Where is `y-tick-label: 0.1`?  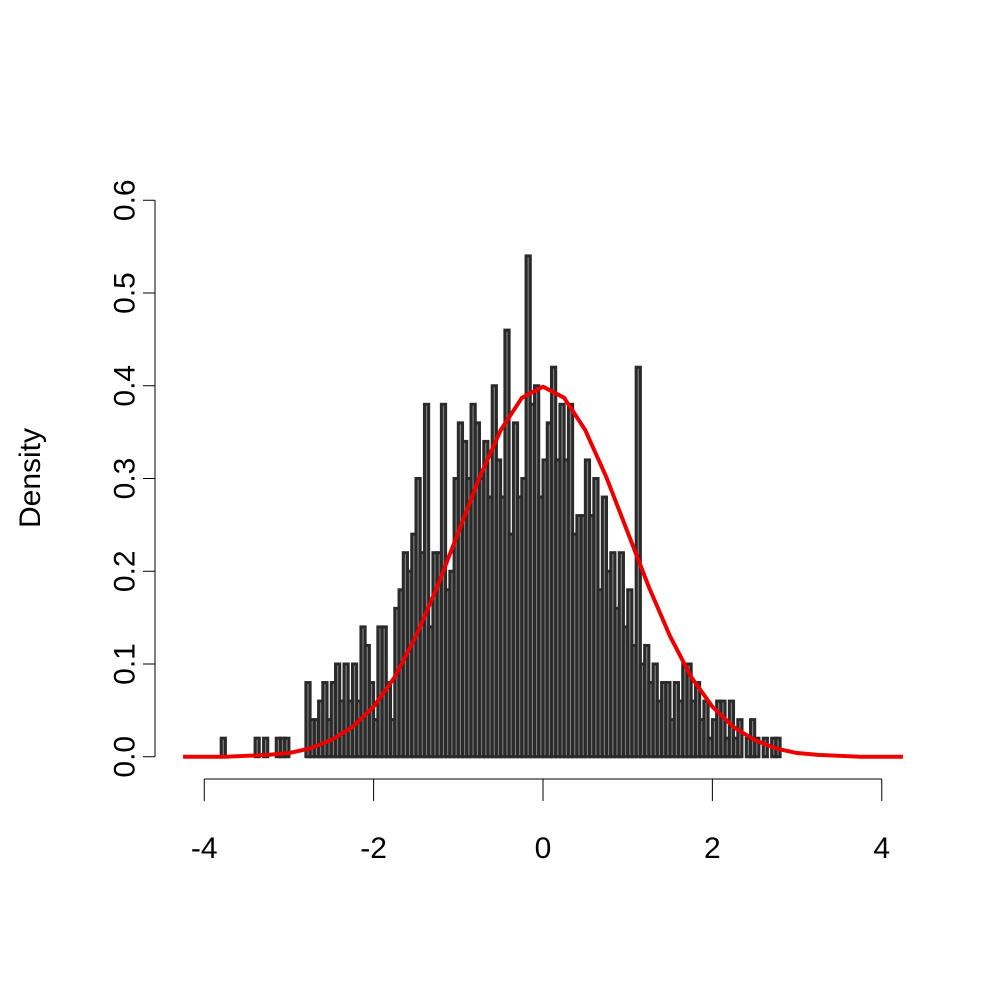
y-tick-label: 0.1 is located at coordinates (125, 664).